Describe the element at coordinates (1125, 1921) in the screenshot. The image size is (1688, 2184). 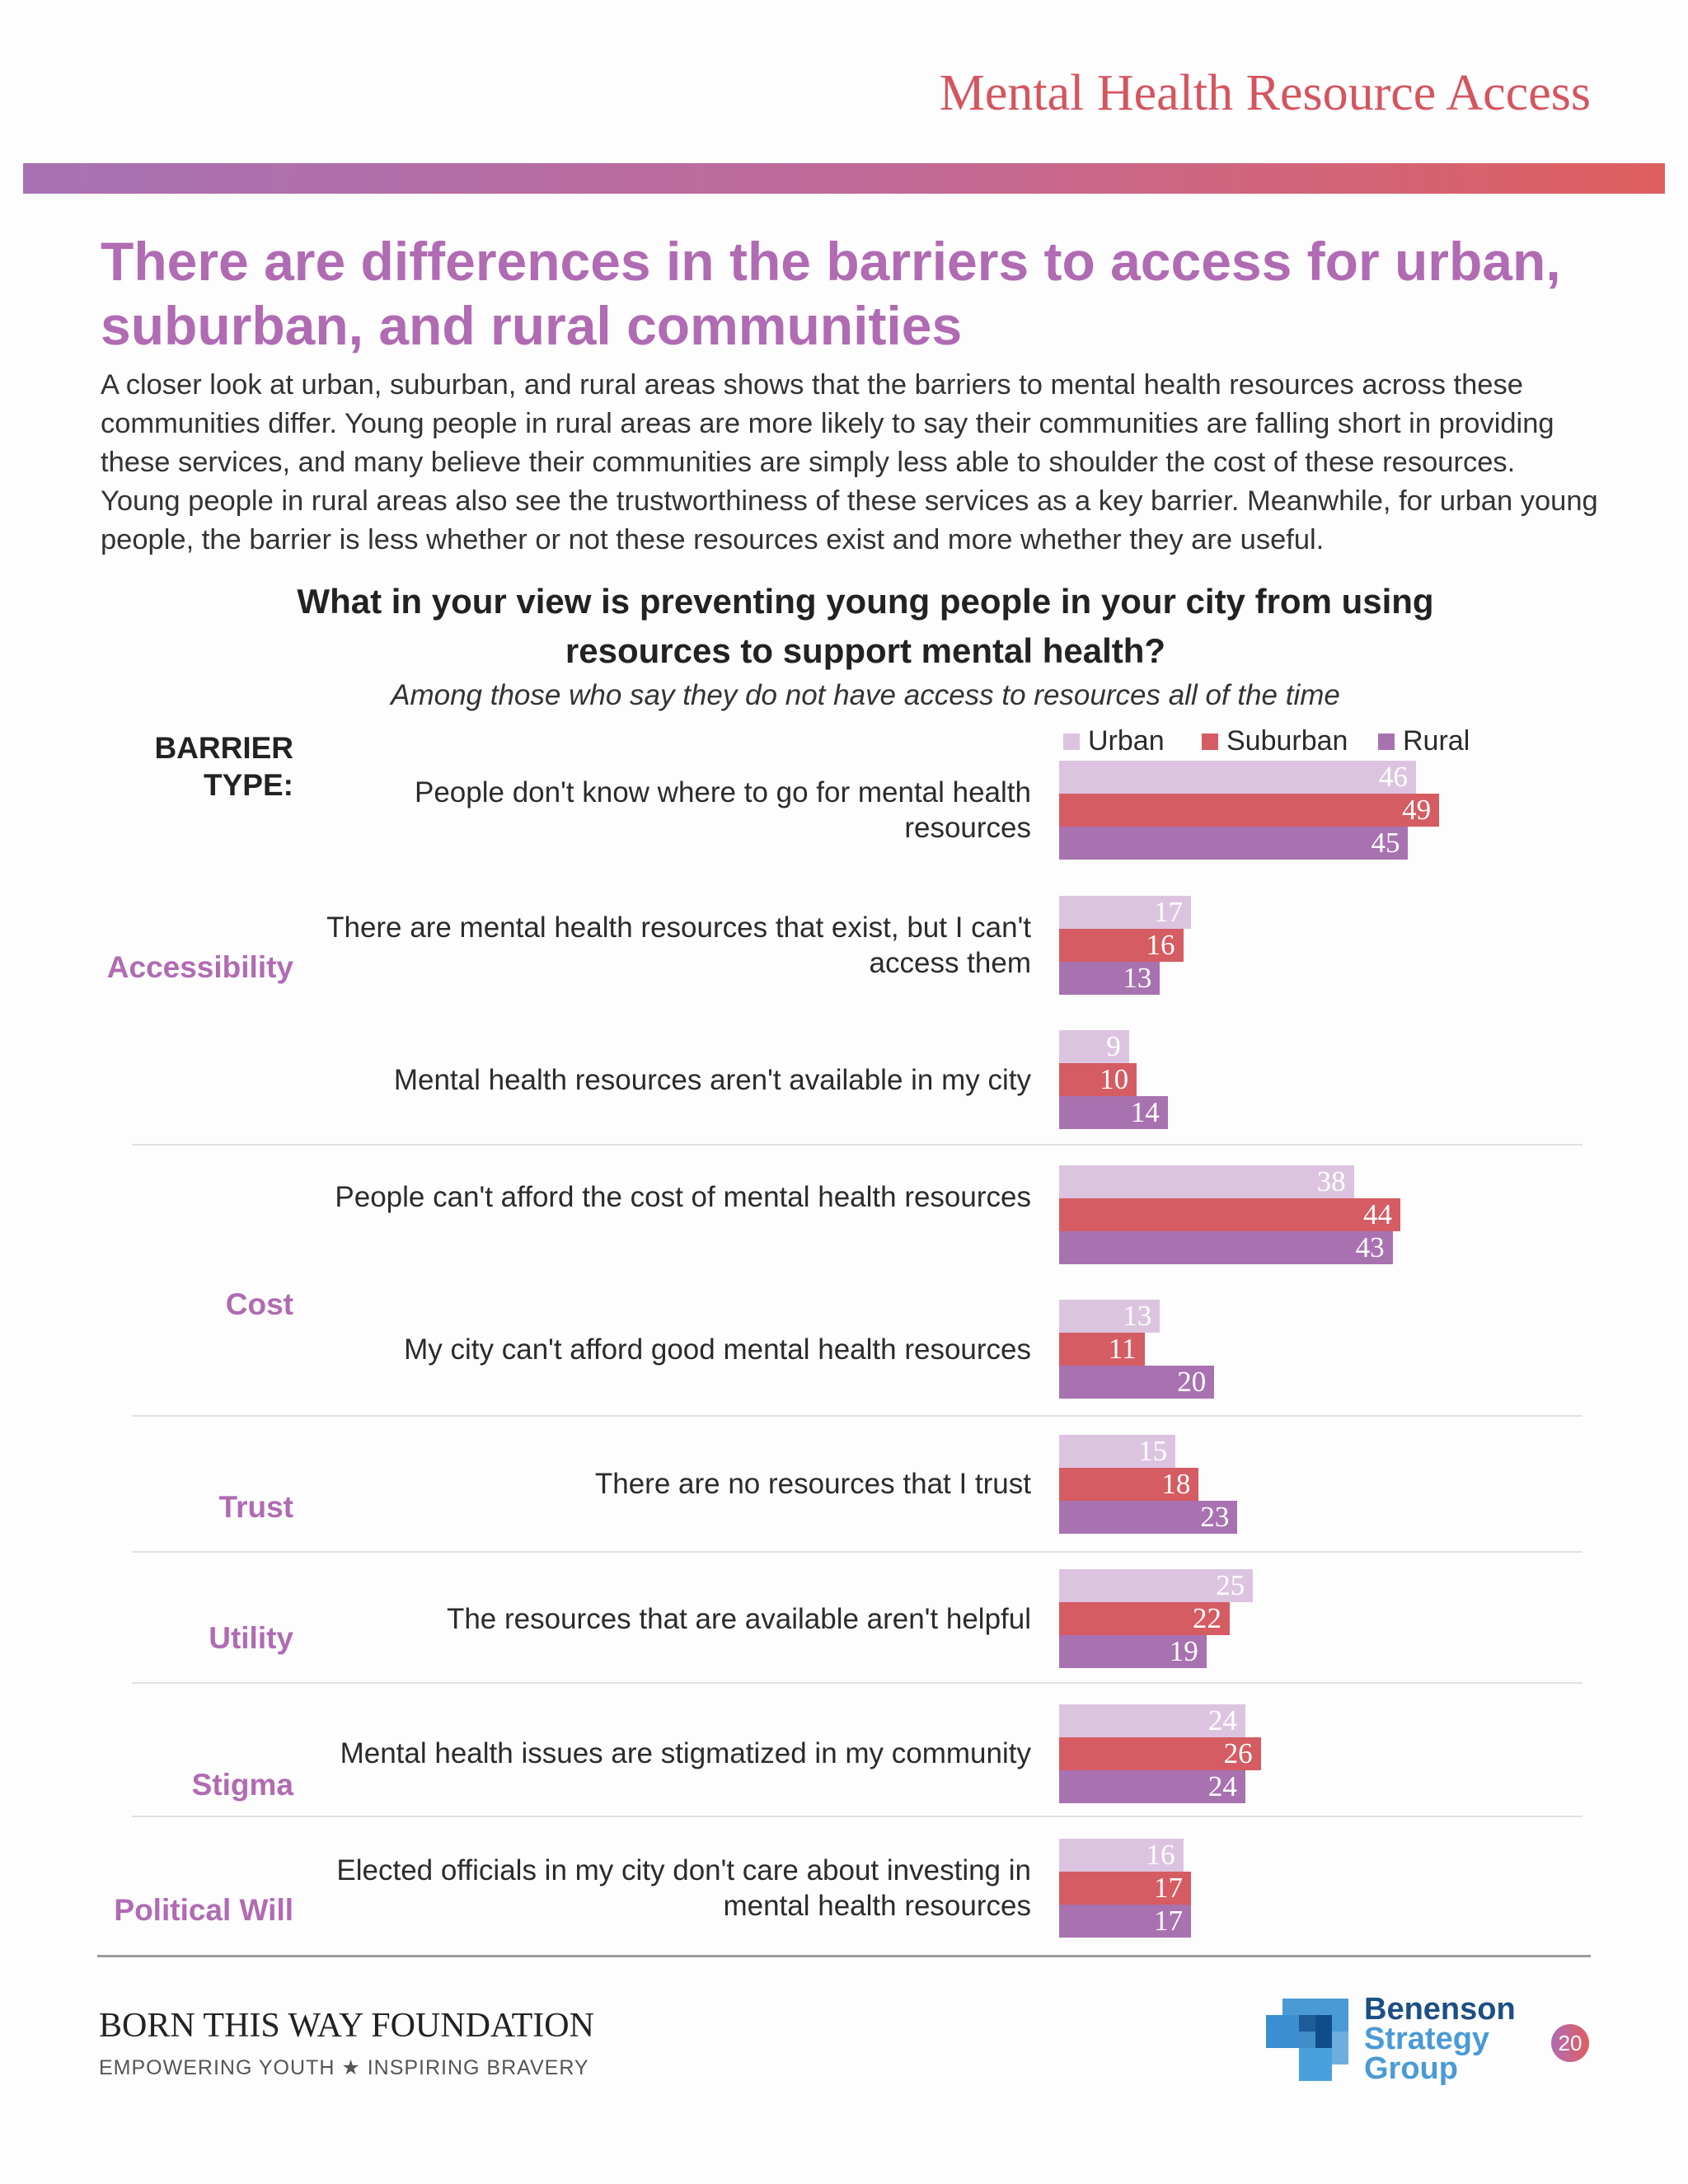
I see `bar-rural: 17` at that location.